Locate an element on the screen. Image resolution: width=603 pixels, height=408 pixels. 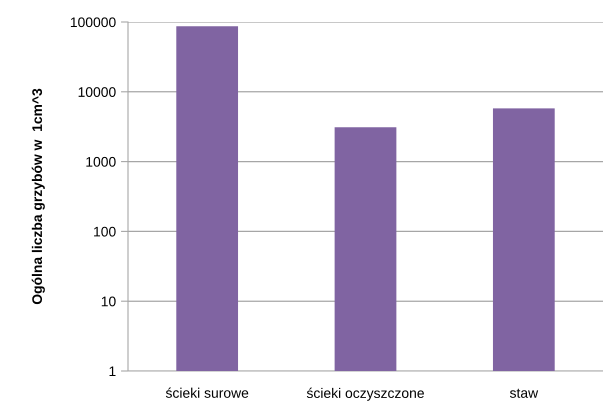
y-tick-label: 10000 is located at coordinates (97, 92).